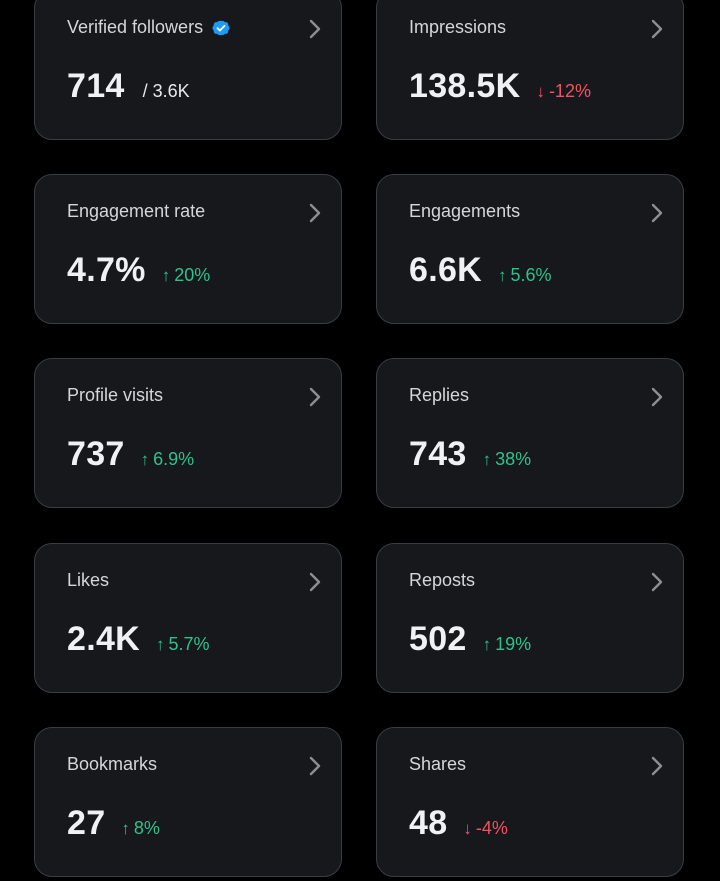 Image resolution: width=720 pixels, height=881 pixels. What do you see at coordinates (470, 639) in the screenshot?
I see `metric-value-row: 502 ↑ 19%` at bounding box center [470, 639].